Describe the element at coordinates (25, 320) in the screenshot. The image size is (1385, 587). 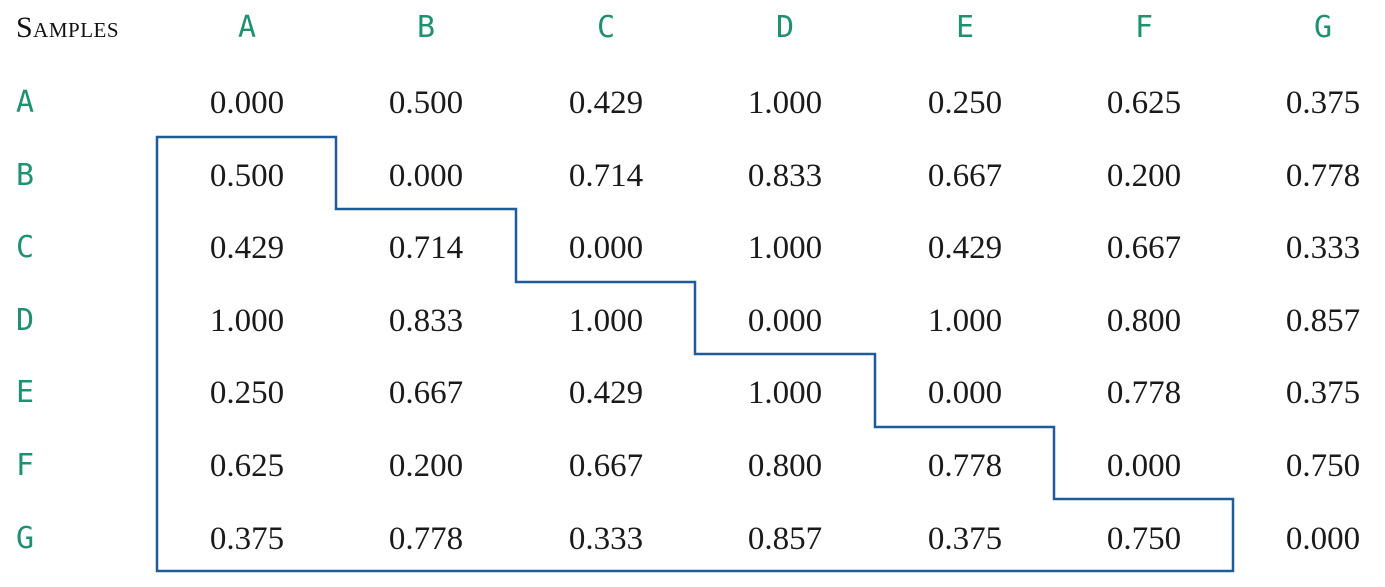
I see `row-header-d: D` at that location.